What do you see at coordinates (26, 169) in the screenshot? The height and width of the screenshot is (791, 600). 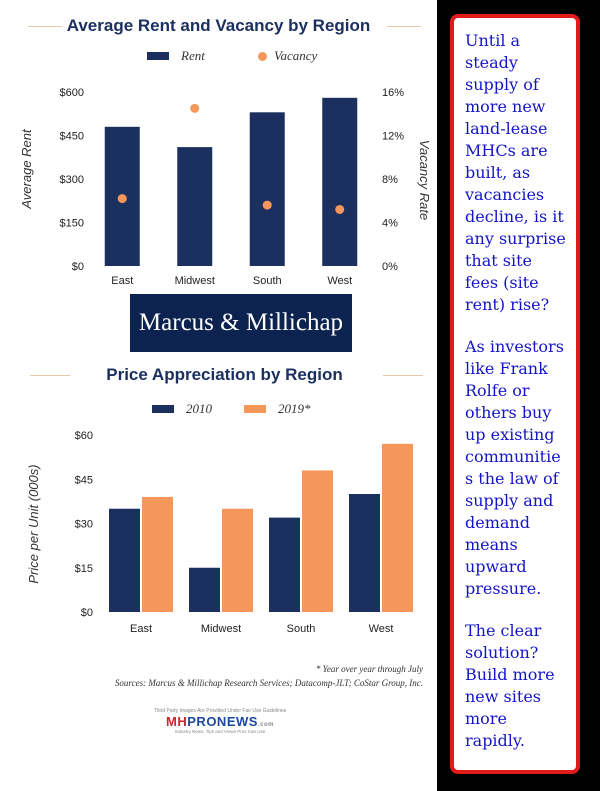 I see `chart1-ylabel: Average Rent` at bounding box center [26, 169].